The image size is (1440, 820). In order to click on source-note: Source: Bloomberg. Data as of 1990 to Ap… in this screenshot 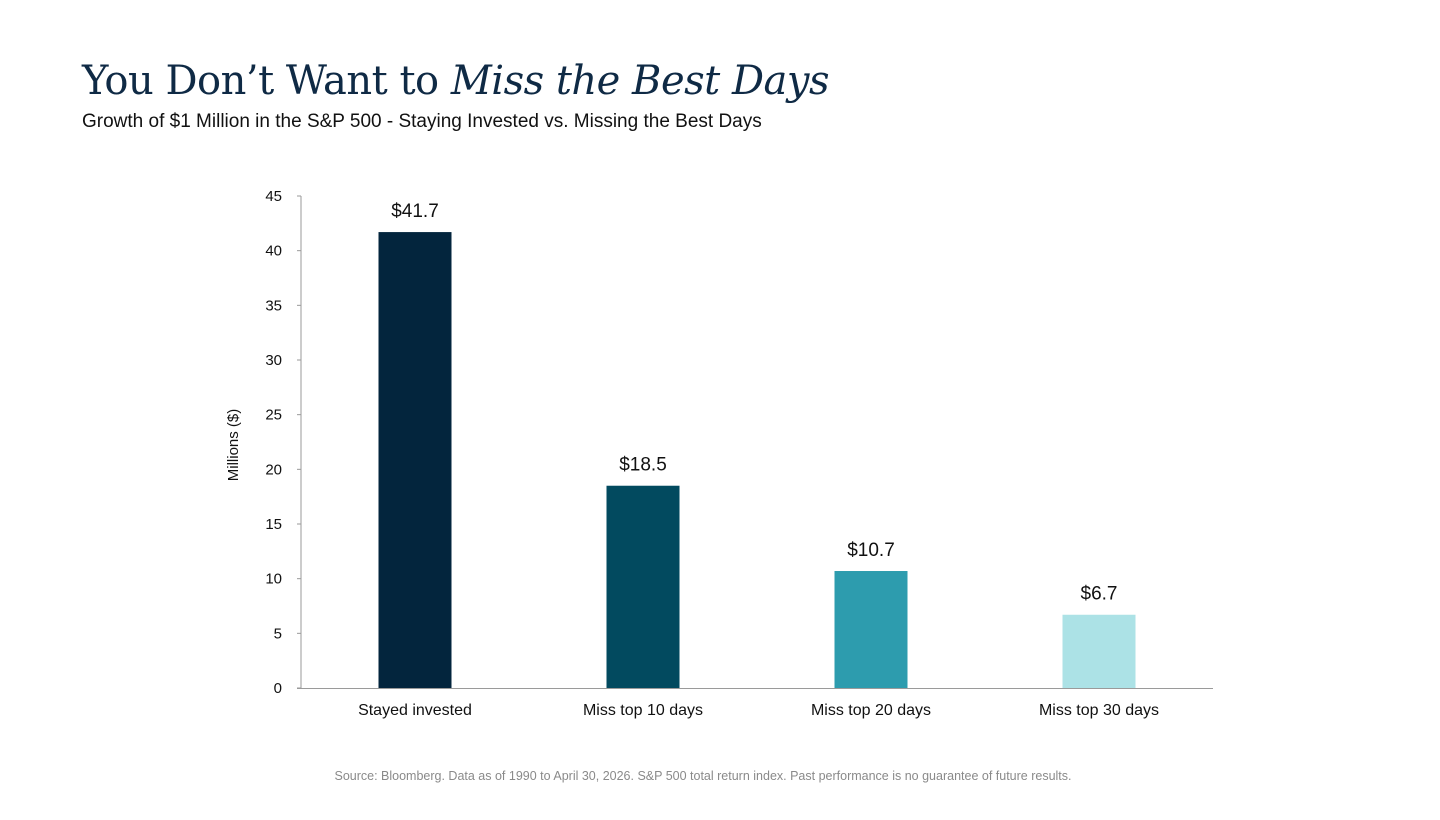, I will do `click(703, 776)`.